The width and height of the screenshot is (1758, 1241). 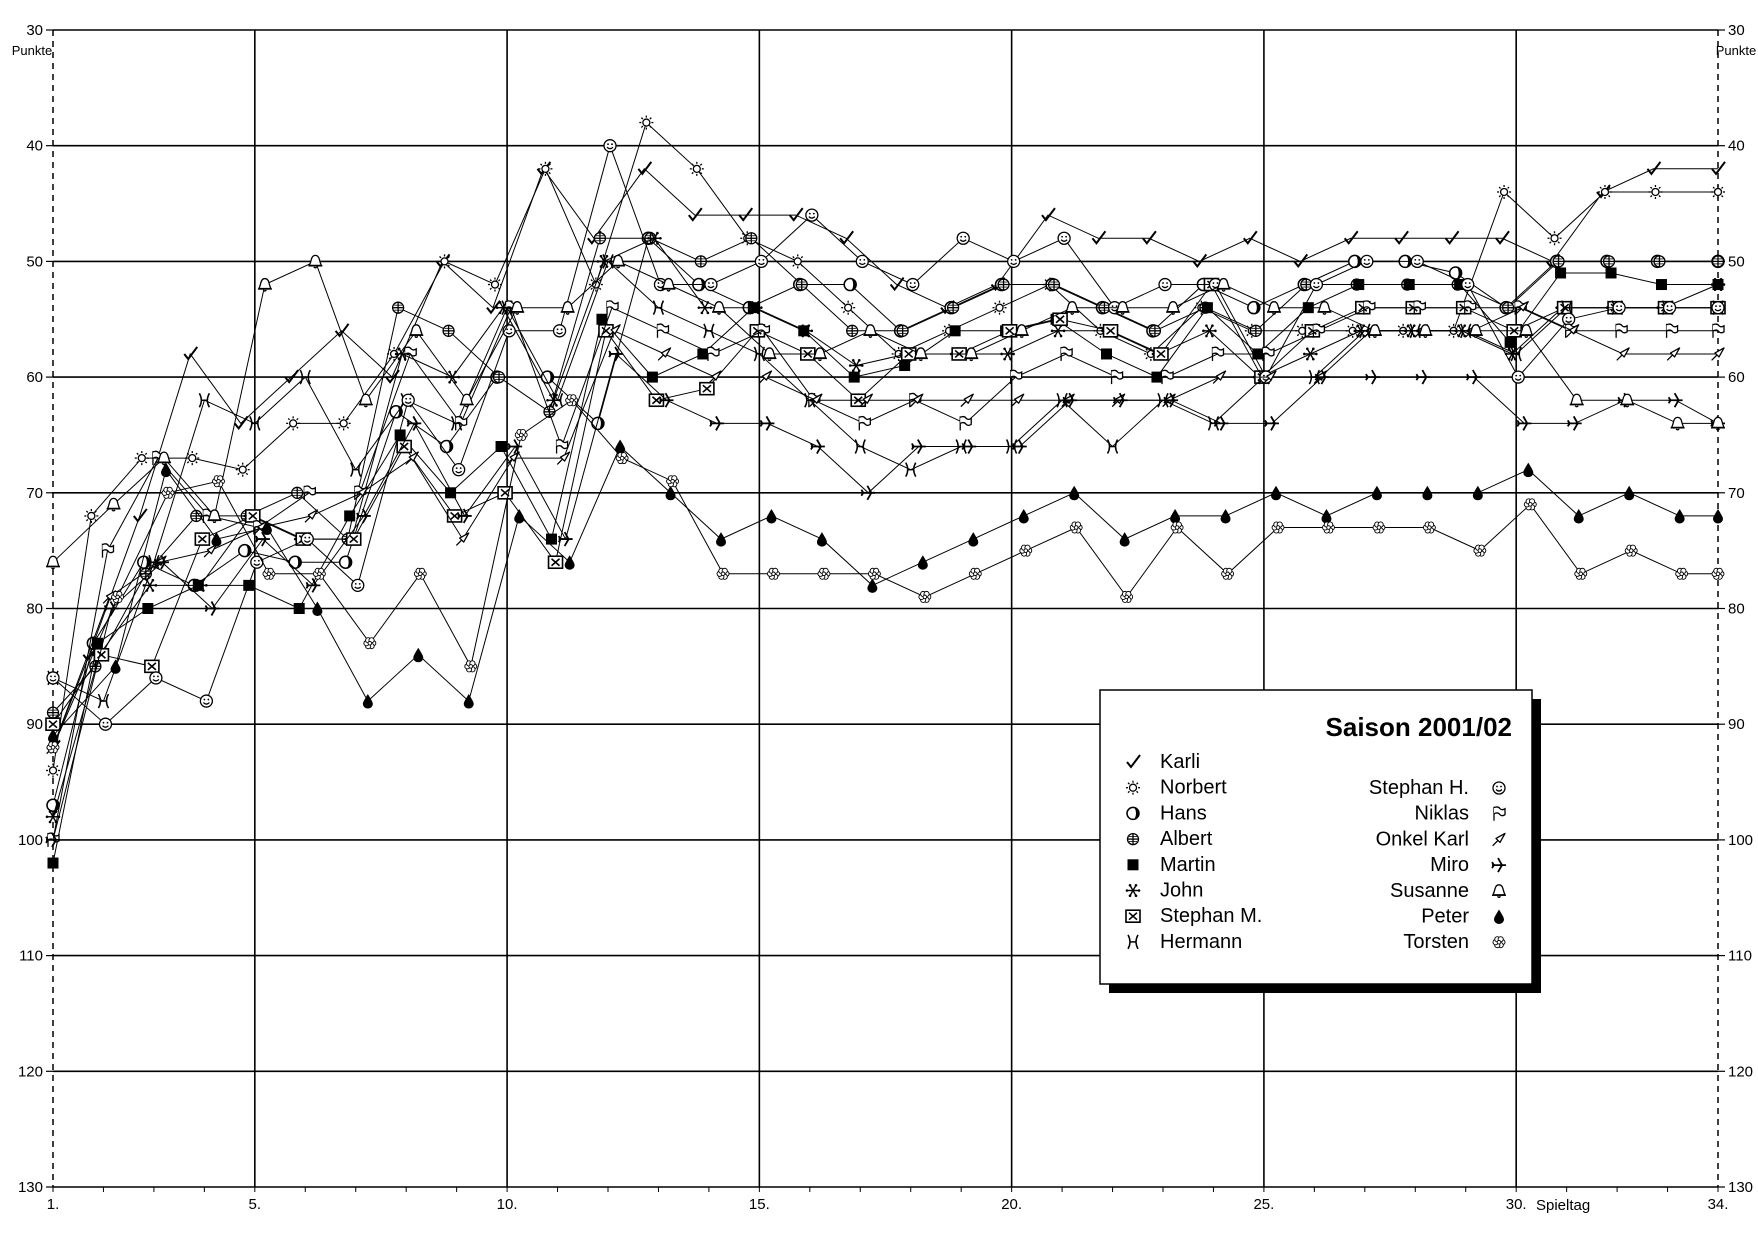 I want to click on y-tick-label-right: 50, so click(x=1736, y=261).